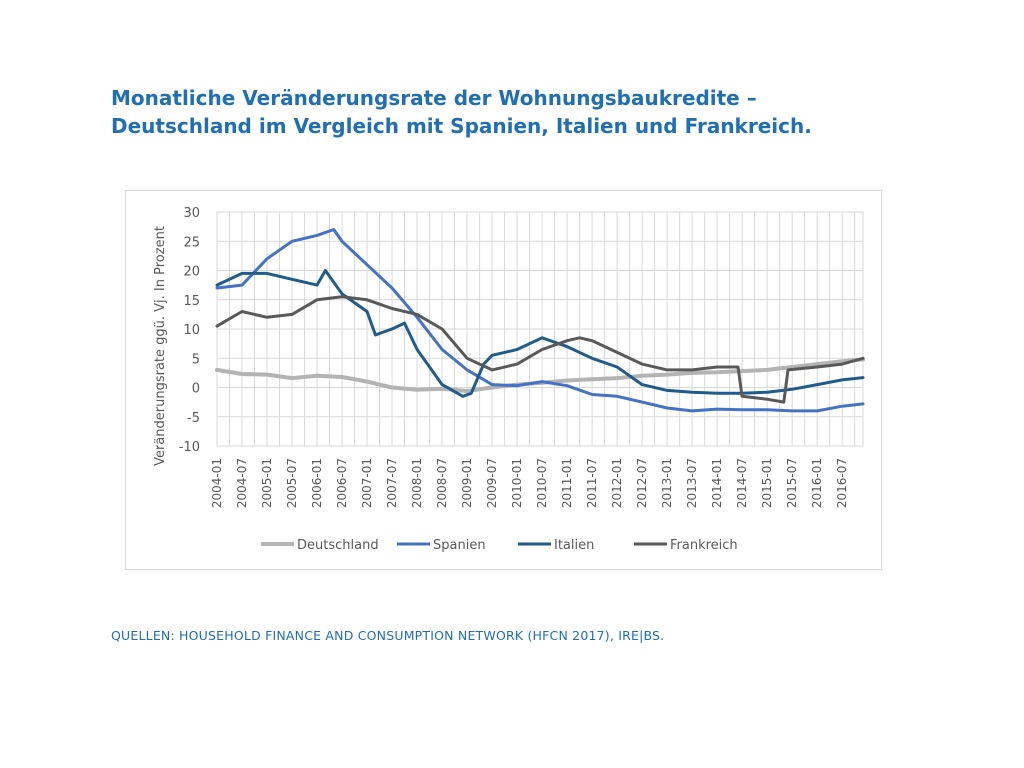 The image size is (1024, 768). What do you see at coordinates (499, 545) in the screenshot?
I see `legend: Deutschland Spanien Italien Frankreich` at bounding box center [499, 545].